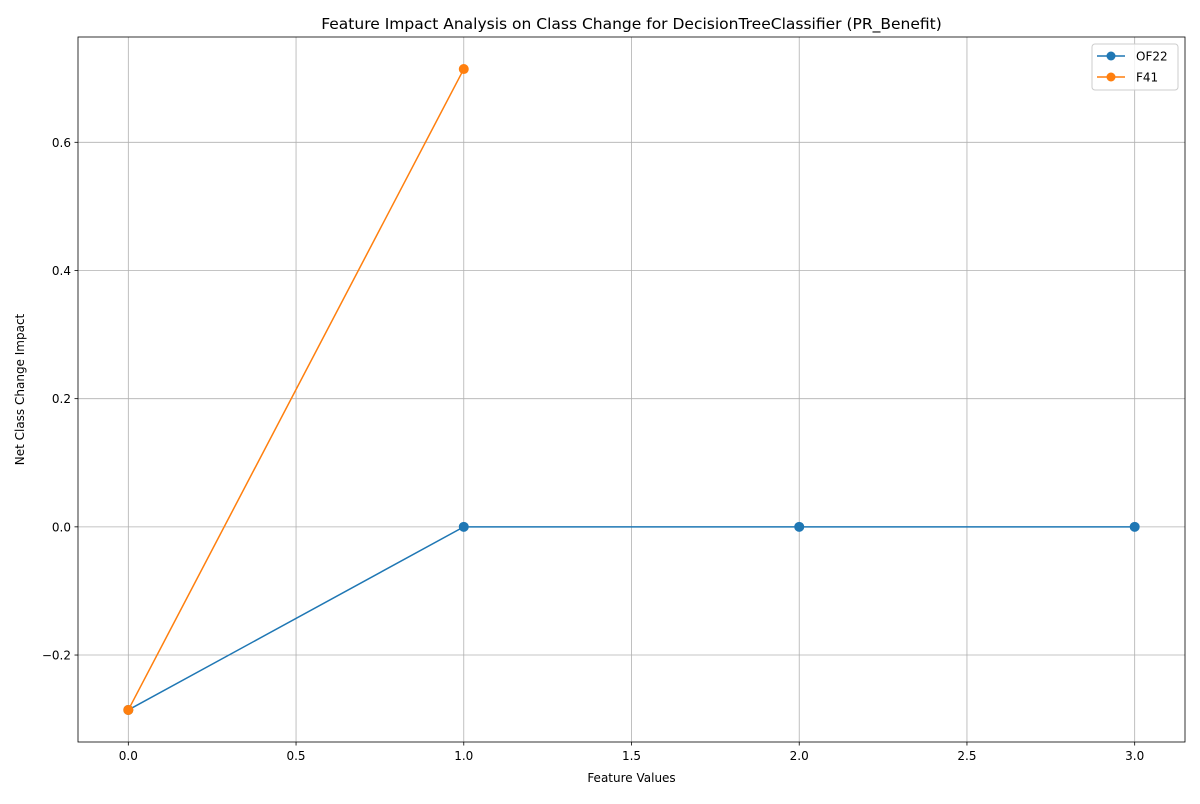 This screenshot has width=1200, height=804. I want to click on x-axis-label: Feature Values, so click(631, 778).